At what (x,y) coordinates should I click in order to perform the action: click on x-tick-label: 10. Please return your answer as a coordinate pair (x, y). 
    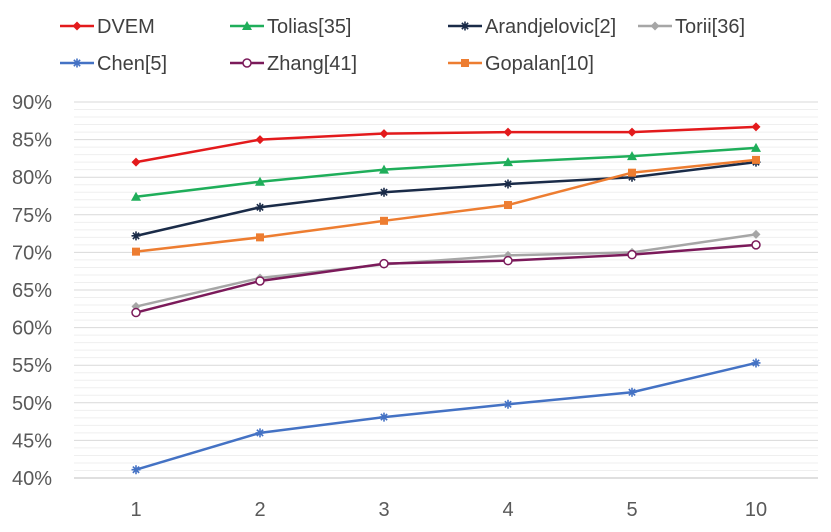
    Looking at the image, I should click on (756, 510).